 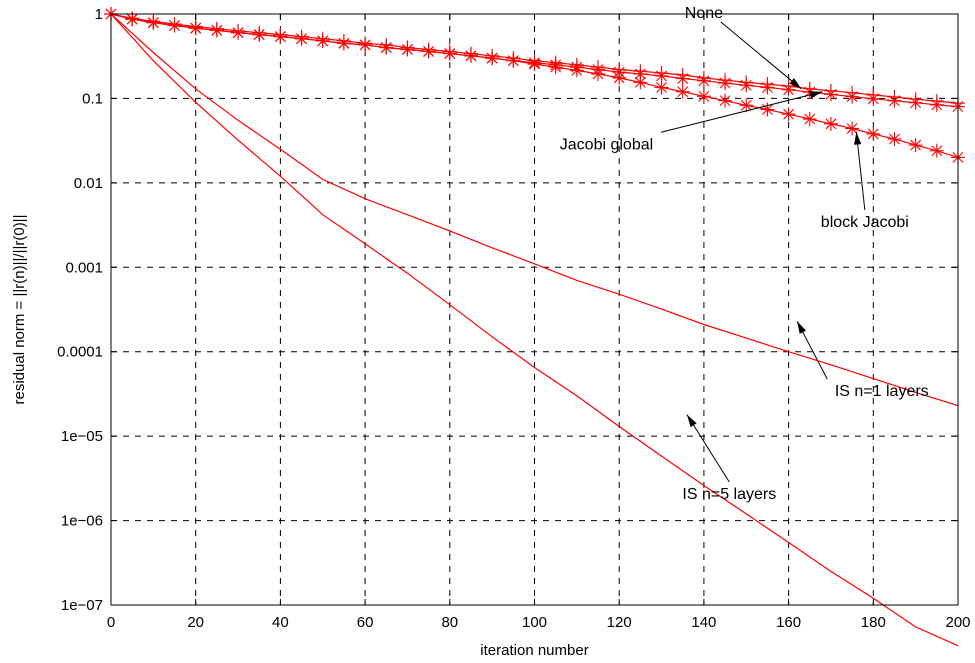 What do you see at coordinates (195, 622) in the screenshot?
I see `x-tick-label: 20` at bounding box center [195, 622].